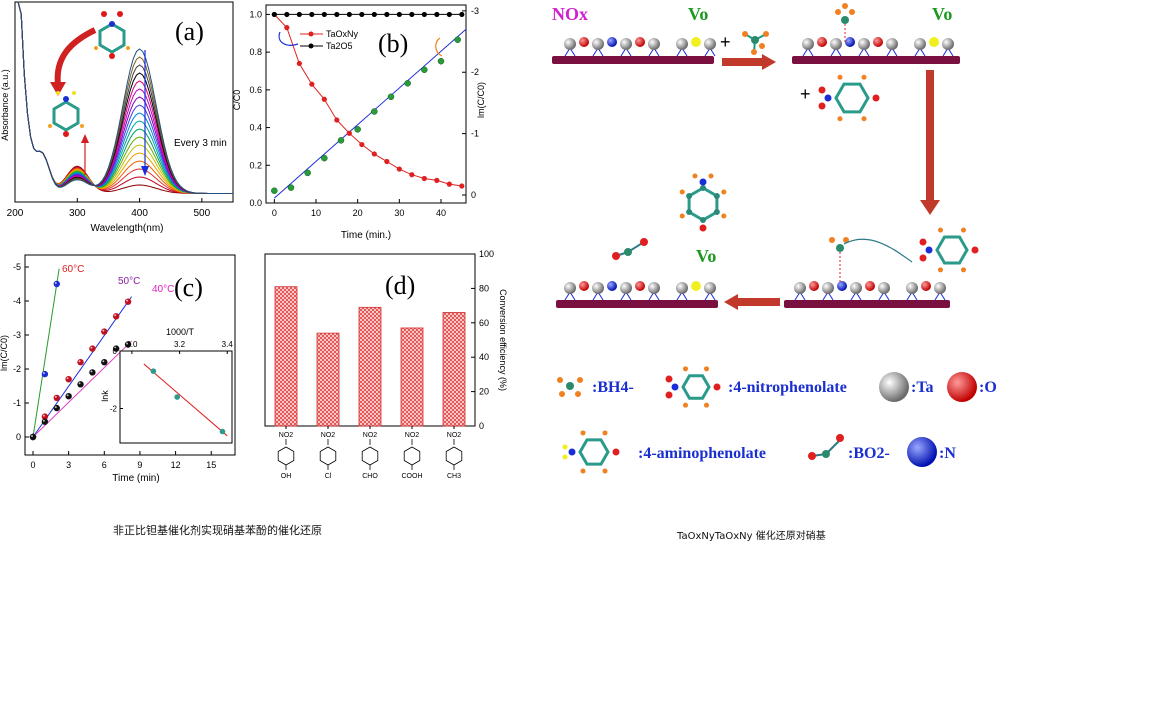 This screenshot has height=720, width=1152. Describe the element at coordinates (112, 35) in the screenshot. I see `nitrophenol-molecule-icon` at that location.